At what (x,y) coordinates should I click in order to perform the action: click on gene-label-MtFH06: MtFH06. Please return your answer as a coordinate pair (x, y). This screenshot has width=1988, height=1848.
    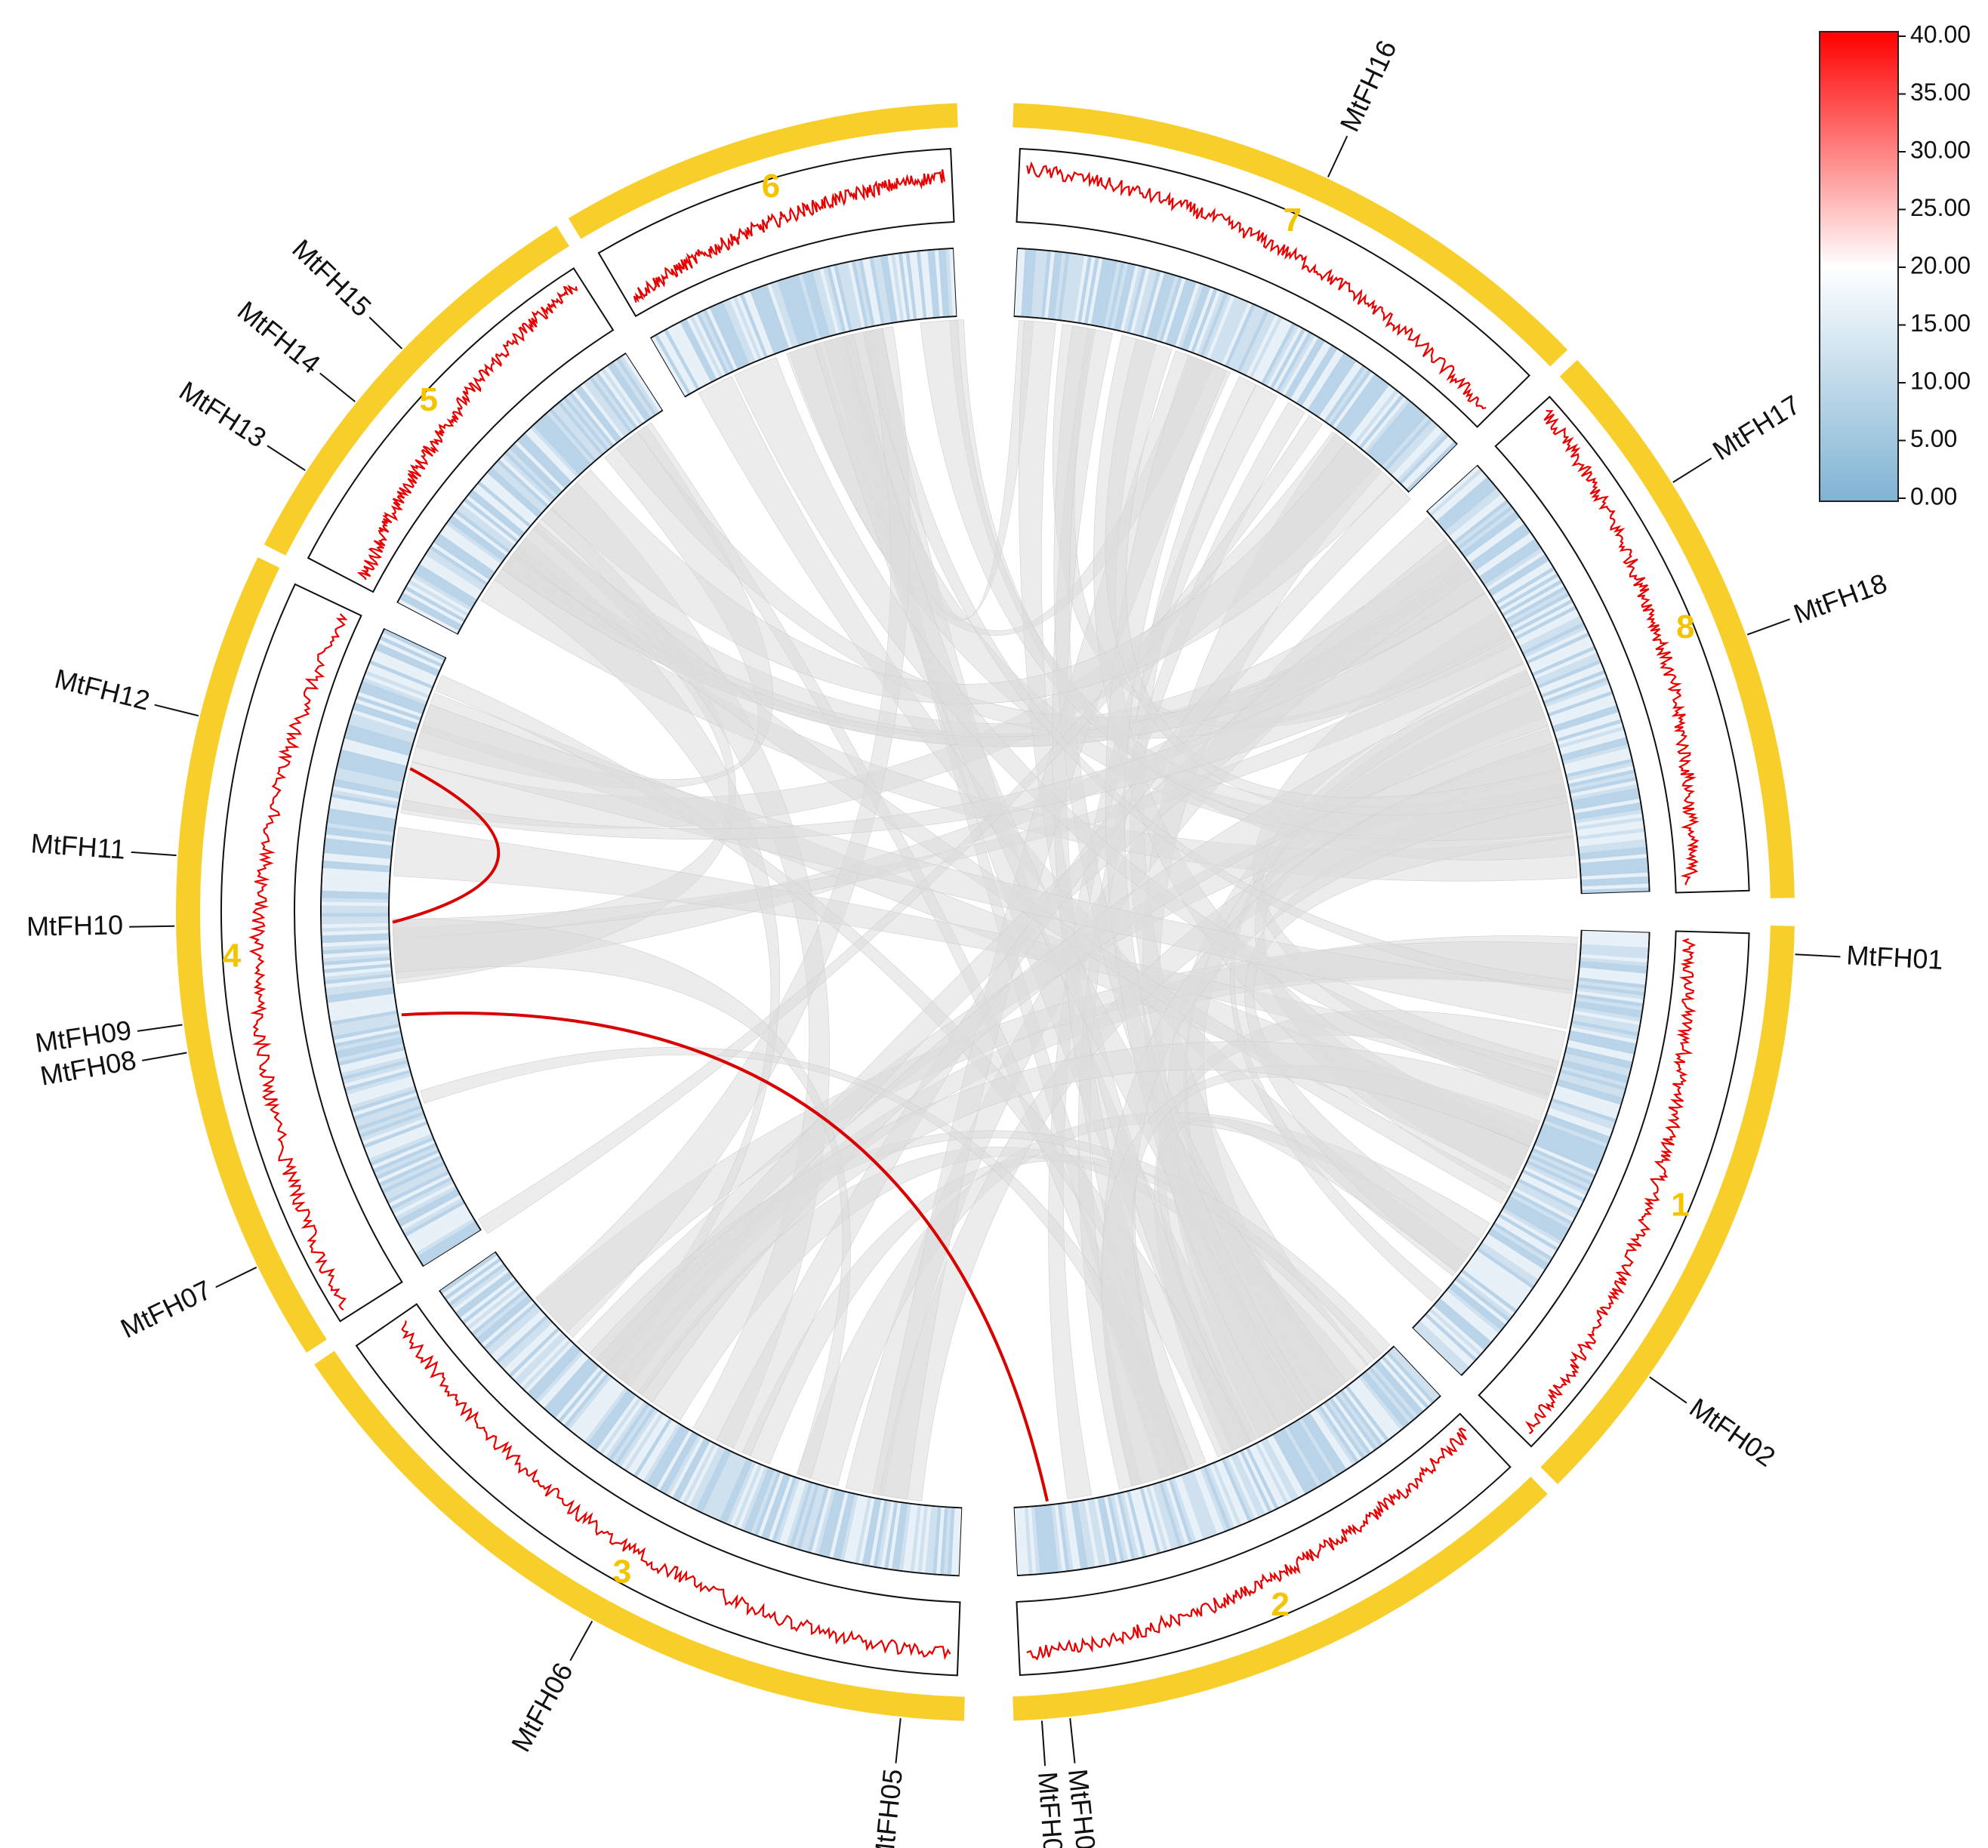
    Looking at the image, I should click on (542, 1707).